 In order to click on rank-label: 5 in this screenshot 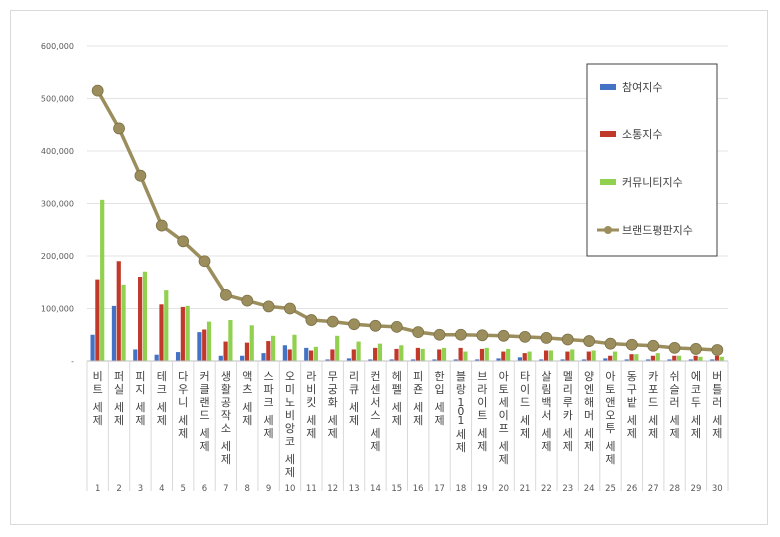, I will do `click(182, 489)`.